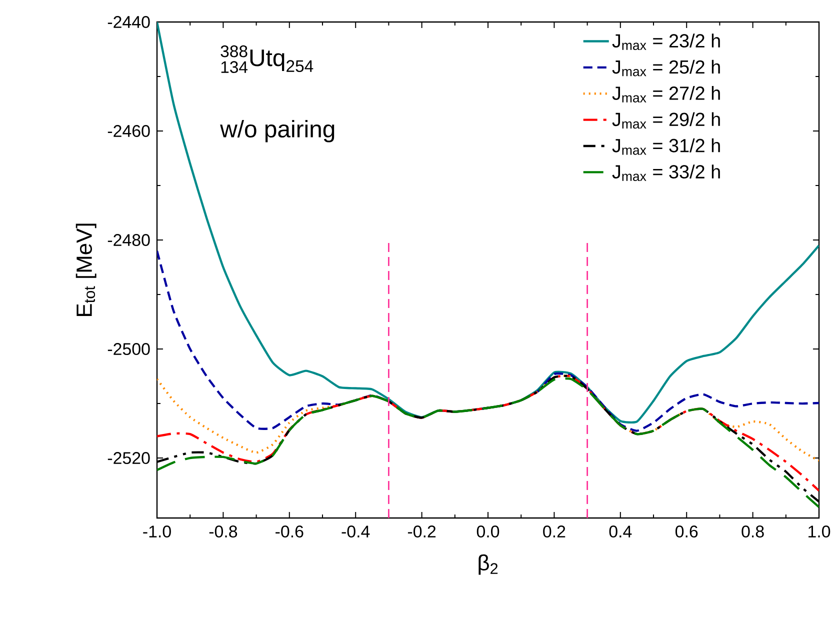 The image size is (838, 626). Describe the element at coordinates (422, 532) in the screenshot. I see `x-tick-label: -0.2` at that location.